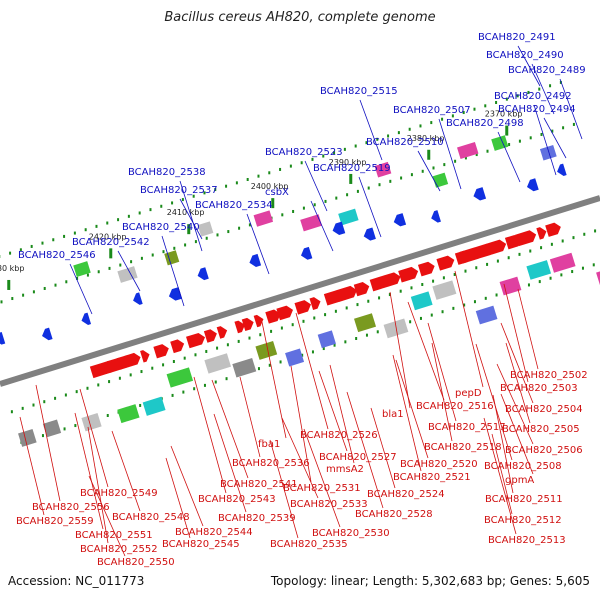 The image size is (600, 600). Describe the element at coordinates (55, 521) in the screenshot. I see `bottom-gene-label: BCAH820_2559` at that location.